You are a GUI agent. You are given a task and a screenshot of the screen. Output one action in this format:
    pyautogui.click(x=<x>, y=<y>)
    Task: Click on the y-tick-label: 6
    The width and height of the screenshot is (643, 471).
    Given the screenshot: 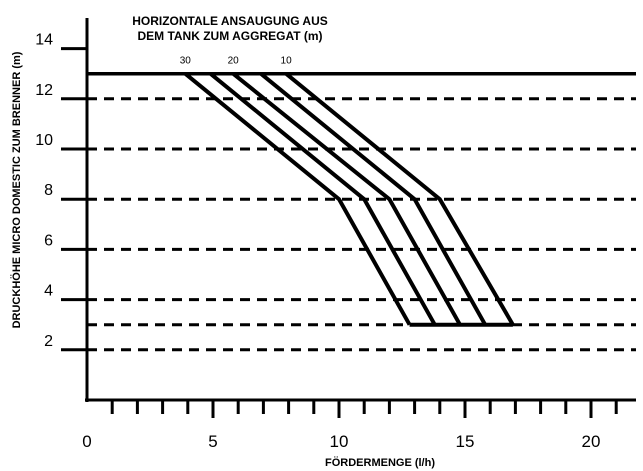 What is the action you would take?
    pyautogui.click(x=48, y=240)
    